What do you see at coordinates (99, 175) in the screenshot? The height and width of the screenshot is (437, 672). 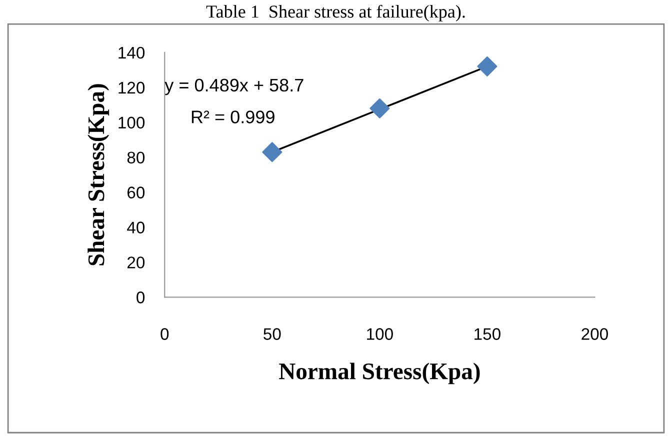 I see `y-axis-title: Shear Stress(Kpa)` at bounding box center [99, 175].